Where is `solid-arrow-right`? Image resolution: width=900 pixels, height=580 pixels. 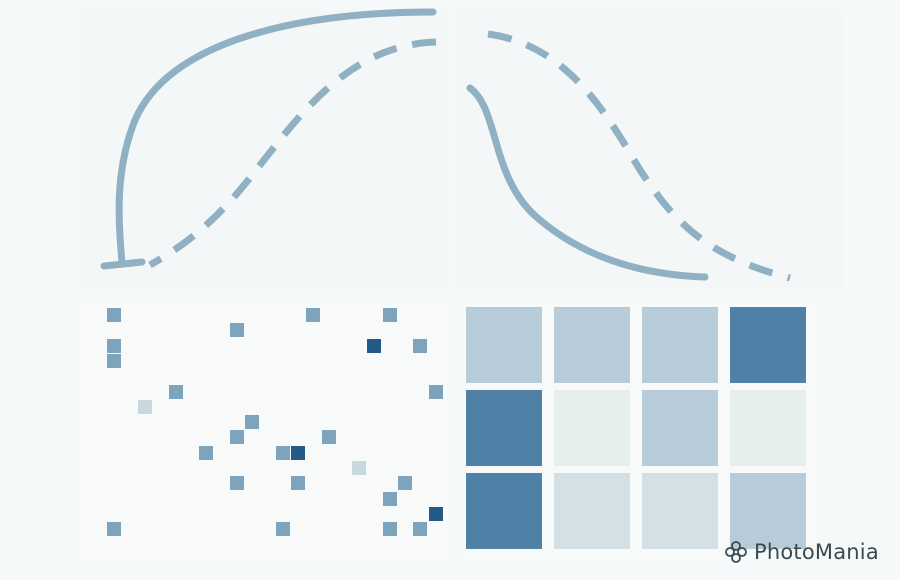
solid-arrow-right is located at coordinates (587, 182).